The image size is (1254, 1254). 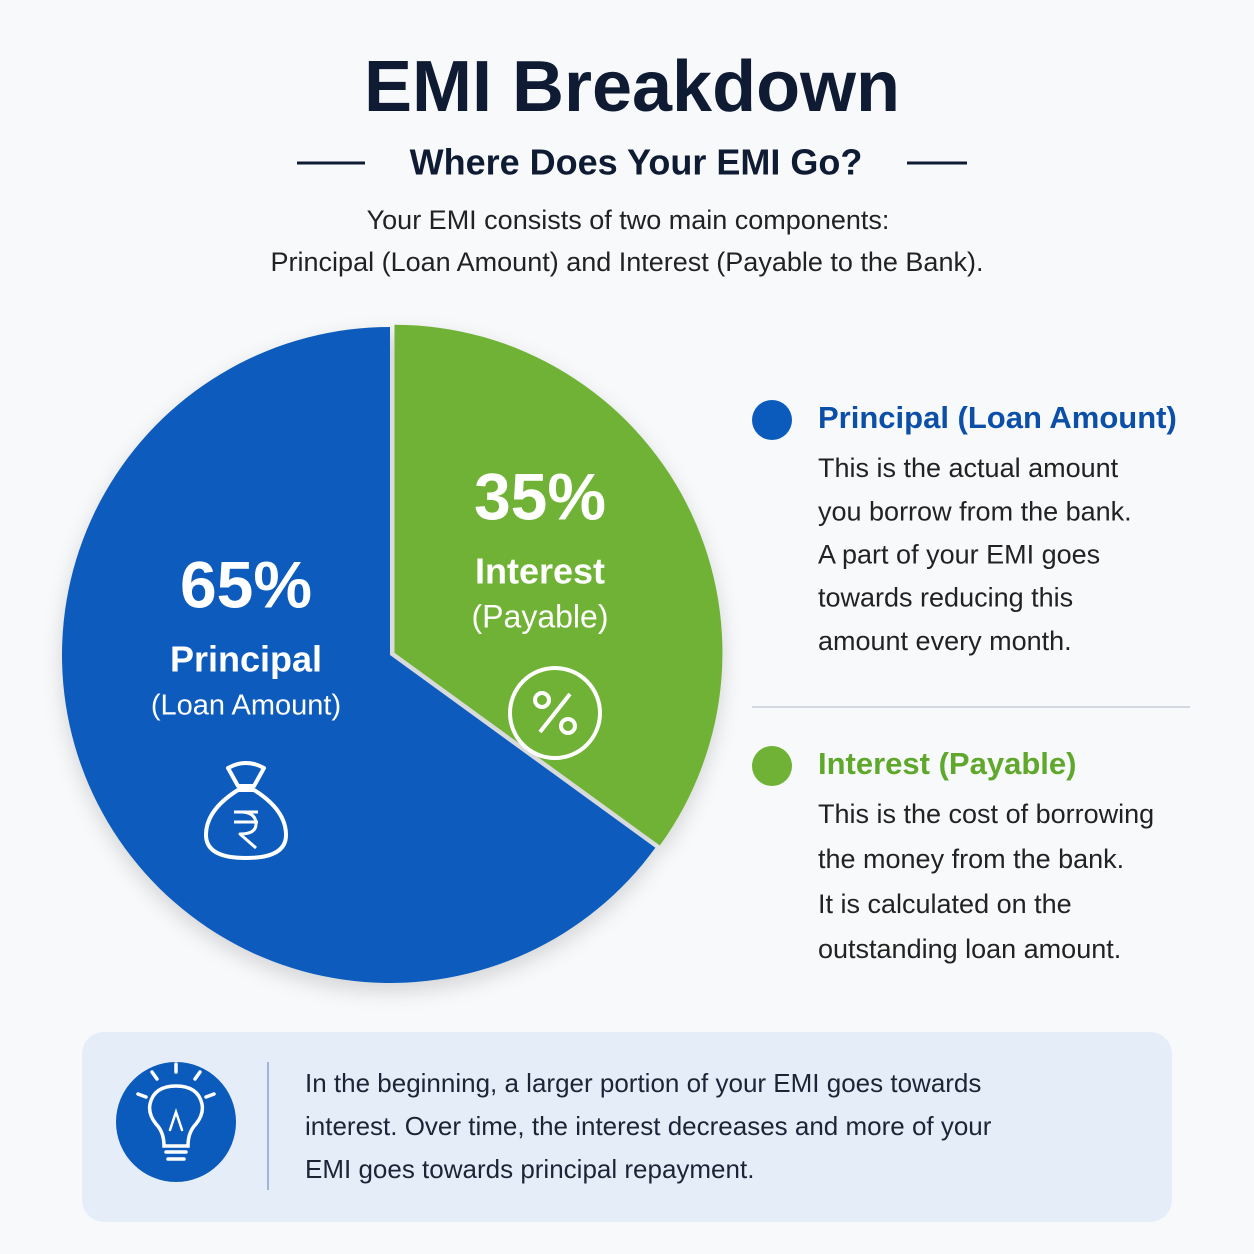 What do you see at coordinates (969, 949) in the screenshot?
I see `legend-description: outstanding loan amount.` at bounding box center [969, 949].